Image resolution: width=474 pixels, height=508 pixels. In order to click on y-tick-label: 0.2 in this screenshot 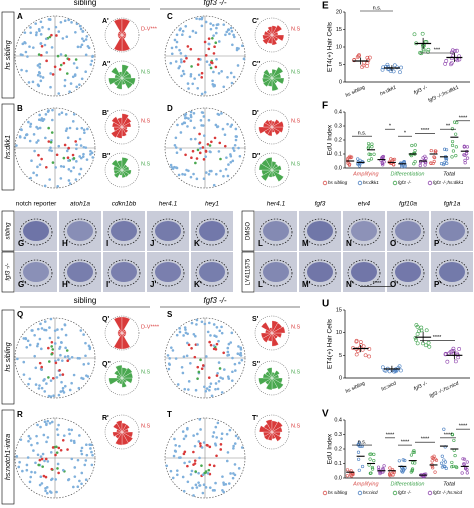, I will do `click(338, 449)`.